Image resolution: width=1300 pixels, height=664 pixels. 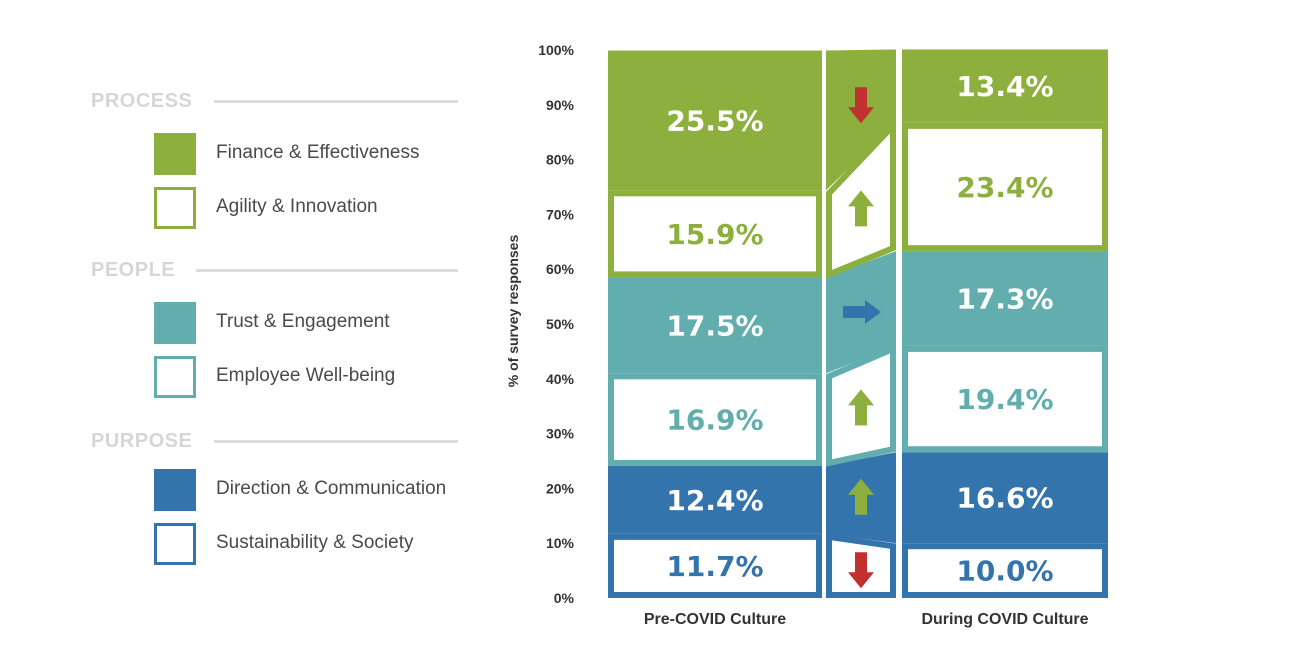 What do you see at coordinates (297, 206) in the screenshot?
I see `legend-label-agility: Agility & Innovation` at bounding box center [297, 206].